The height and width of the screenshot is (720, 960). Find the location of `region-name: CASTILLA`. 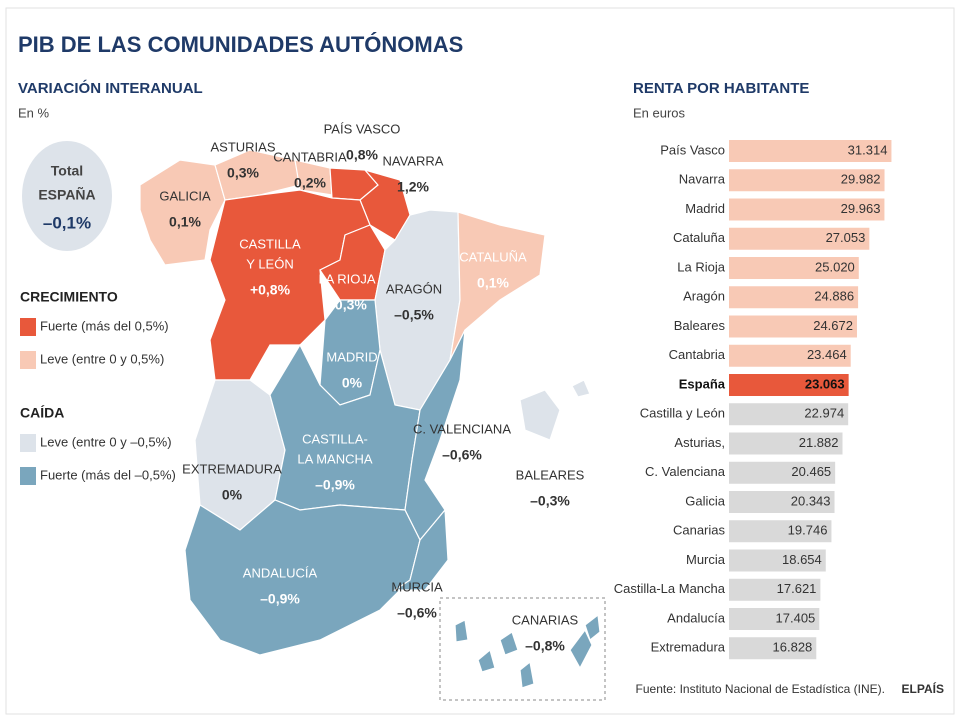

region-name: CASTILLA is located at coordinates (270, 243).